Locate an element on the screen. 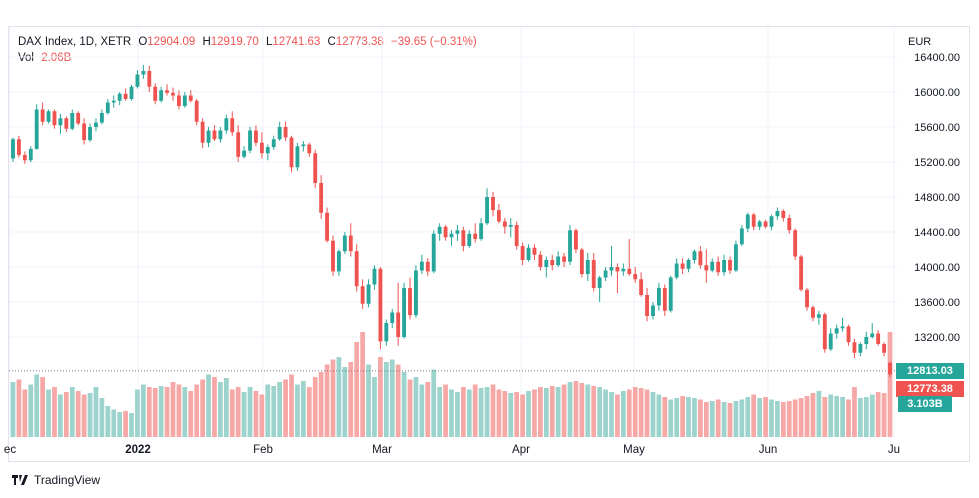  x-tick-label: May is located at coordinates (634, 450).